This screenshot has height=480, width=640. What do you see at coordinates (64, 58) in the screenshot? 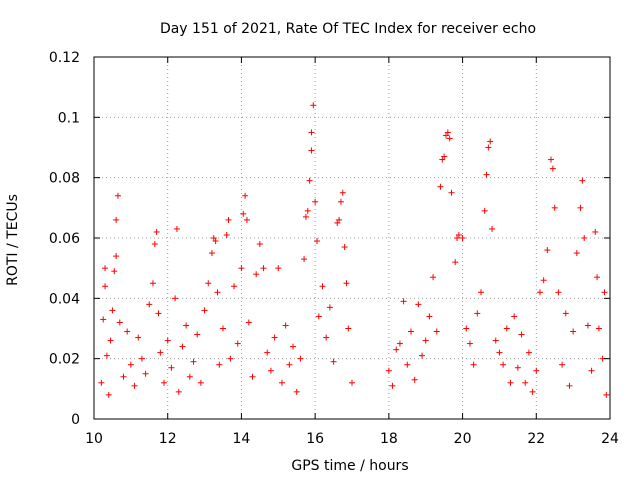
I see `y-tick-label: 0.12` at bounding box center [64, 58].